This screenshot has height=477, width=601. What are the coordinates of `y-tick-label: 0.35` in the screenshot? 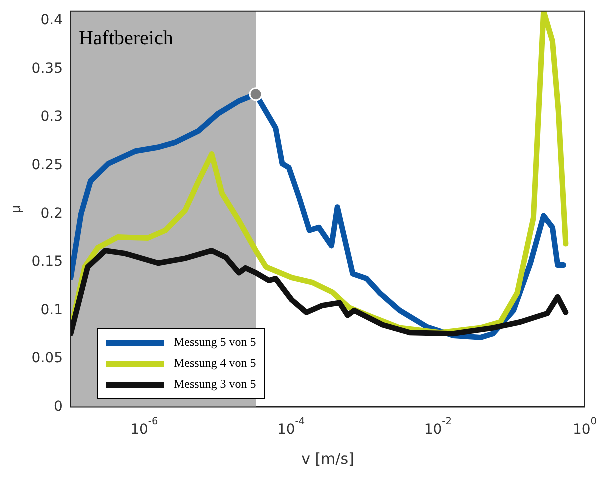 It's located at (47, 68).